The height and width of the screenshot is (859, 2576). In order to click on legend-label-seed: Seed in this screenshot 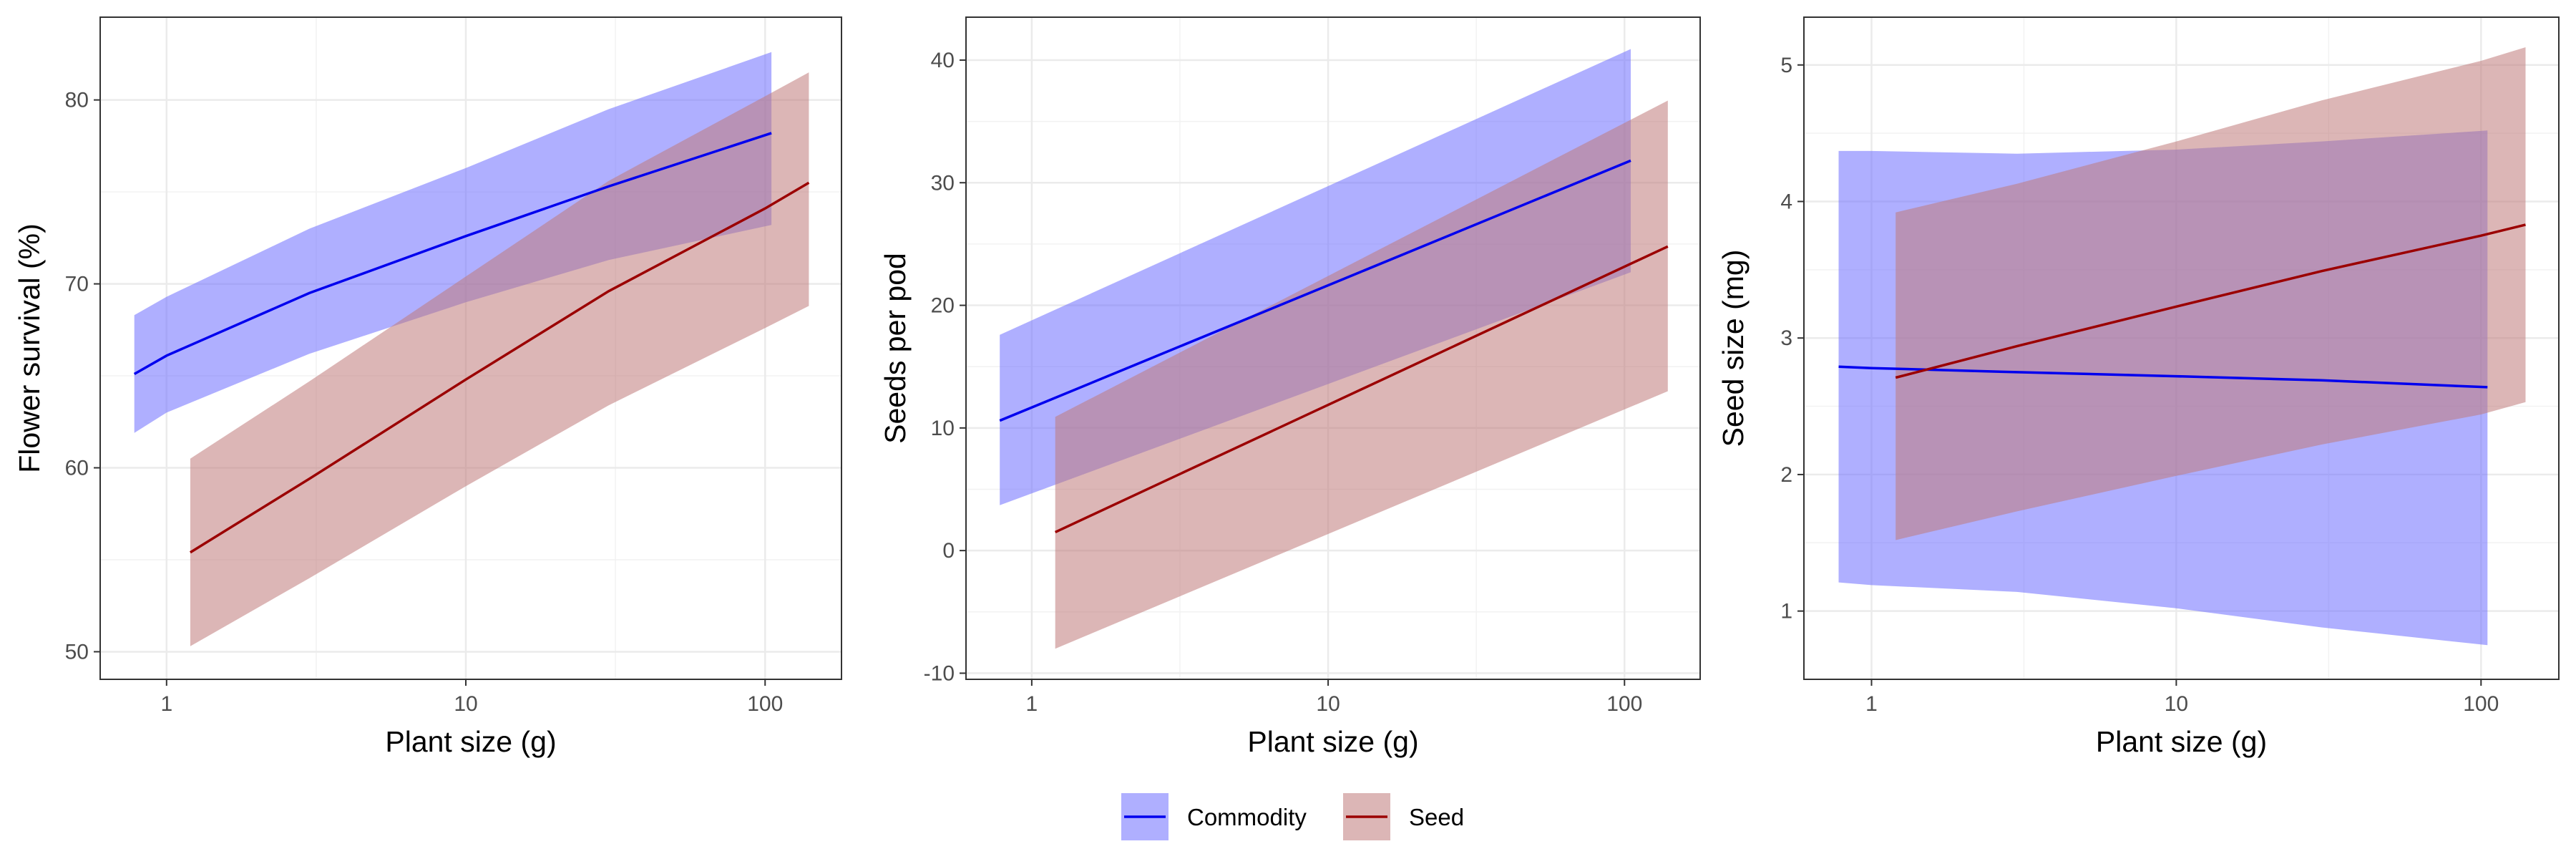, I will do `click(1436, 817)`.